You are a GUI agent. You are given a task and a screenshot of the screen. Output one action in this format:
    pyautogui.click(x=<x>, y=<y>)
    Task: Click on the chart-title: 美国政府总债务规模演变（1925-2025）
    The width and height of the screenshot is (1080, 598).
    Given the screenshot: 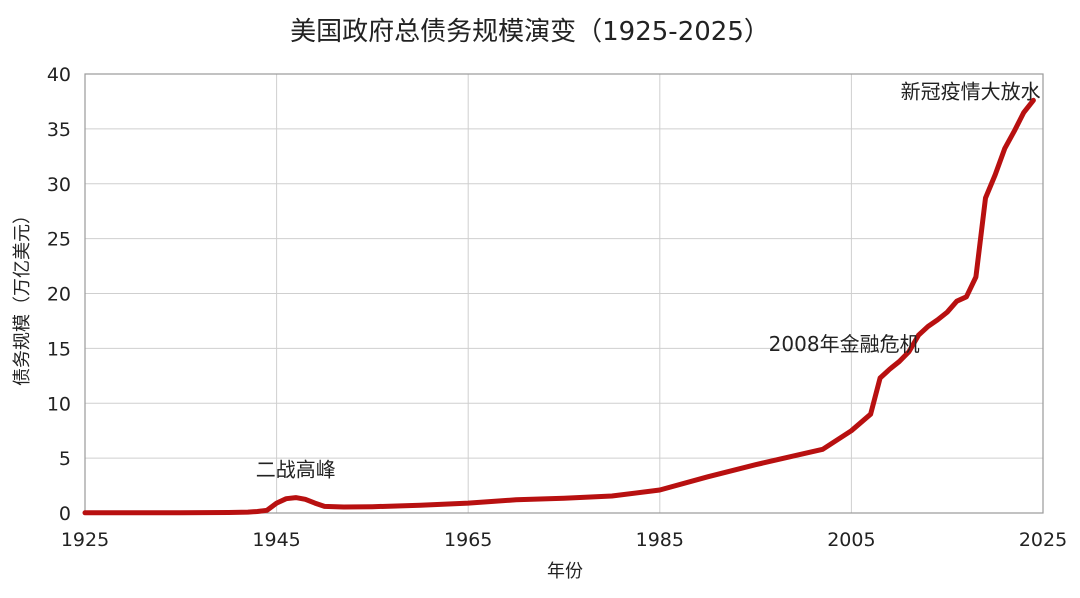 What is the action you would take?
    pyautogui.click(x=530, y=32)
    